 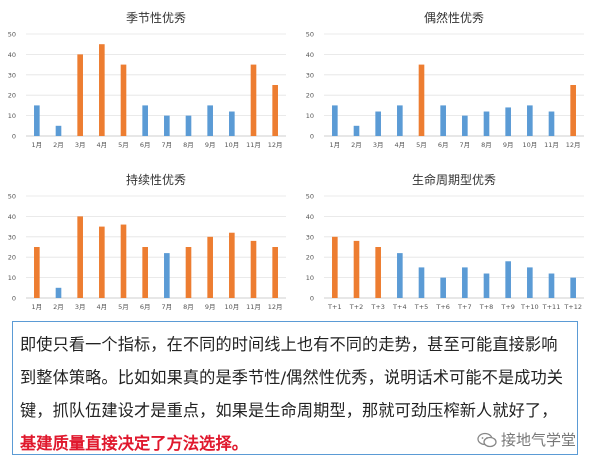 What do you see at coordinates (487, 439) in the screenshot?
I see `wechat-bubble-icon` at bounding box center [487, 439].